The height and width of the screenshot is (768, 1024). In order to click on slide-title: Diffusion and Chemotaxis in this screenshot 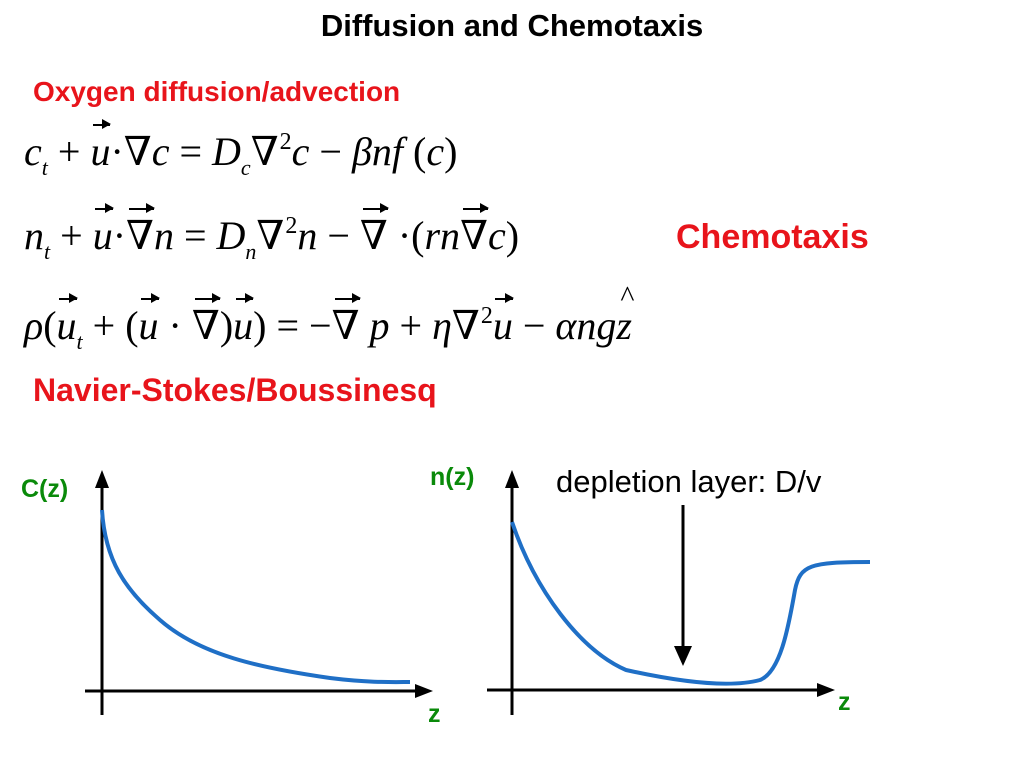, I will do `click(512, 25)`.